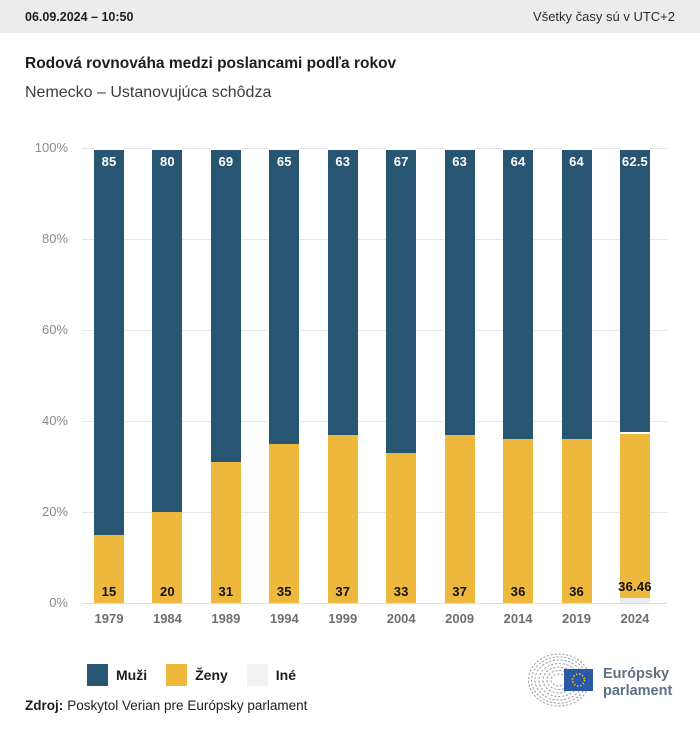  Describe the element at coordinates (271, 675) in the screenshot. I see `legend-item-ine: Iné` at that location.